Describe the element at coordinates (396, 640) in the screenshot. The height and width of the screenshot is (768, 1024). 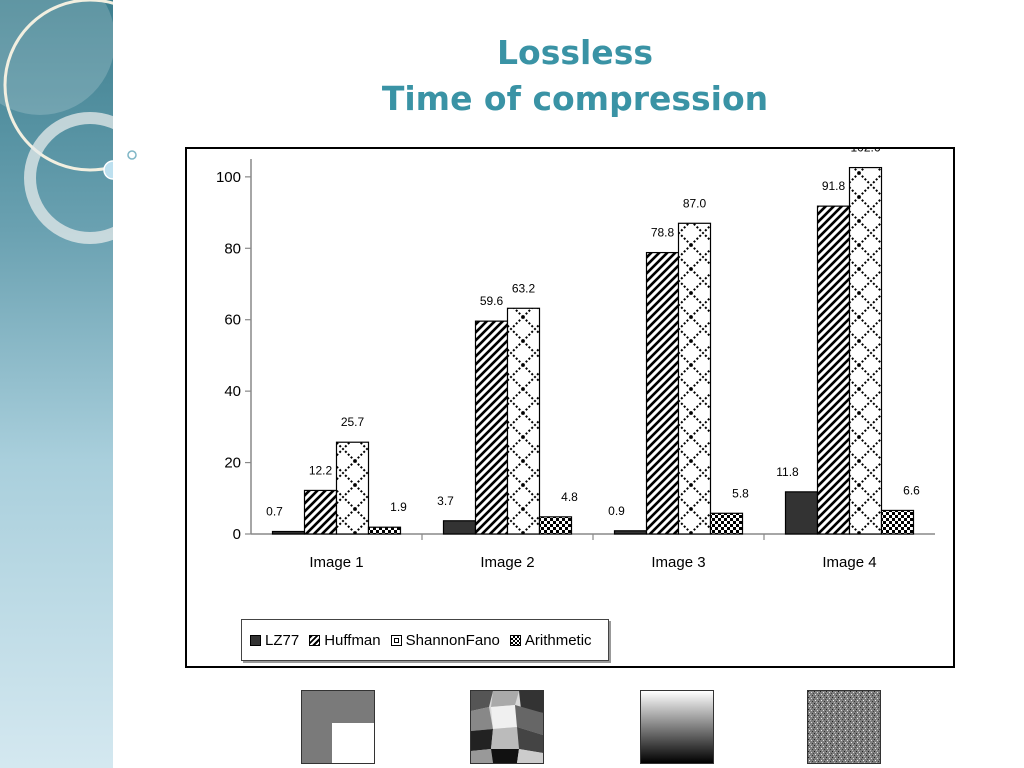
I see `legend-swatch-shannonfano` at that location.